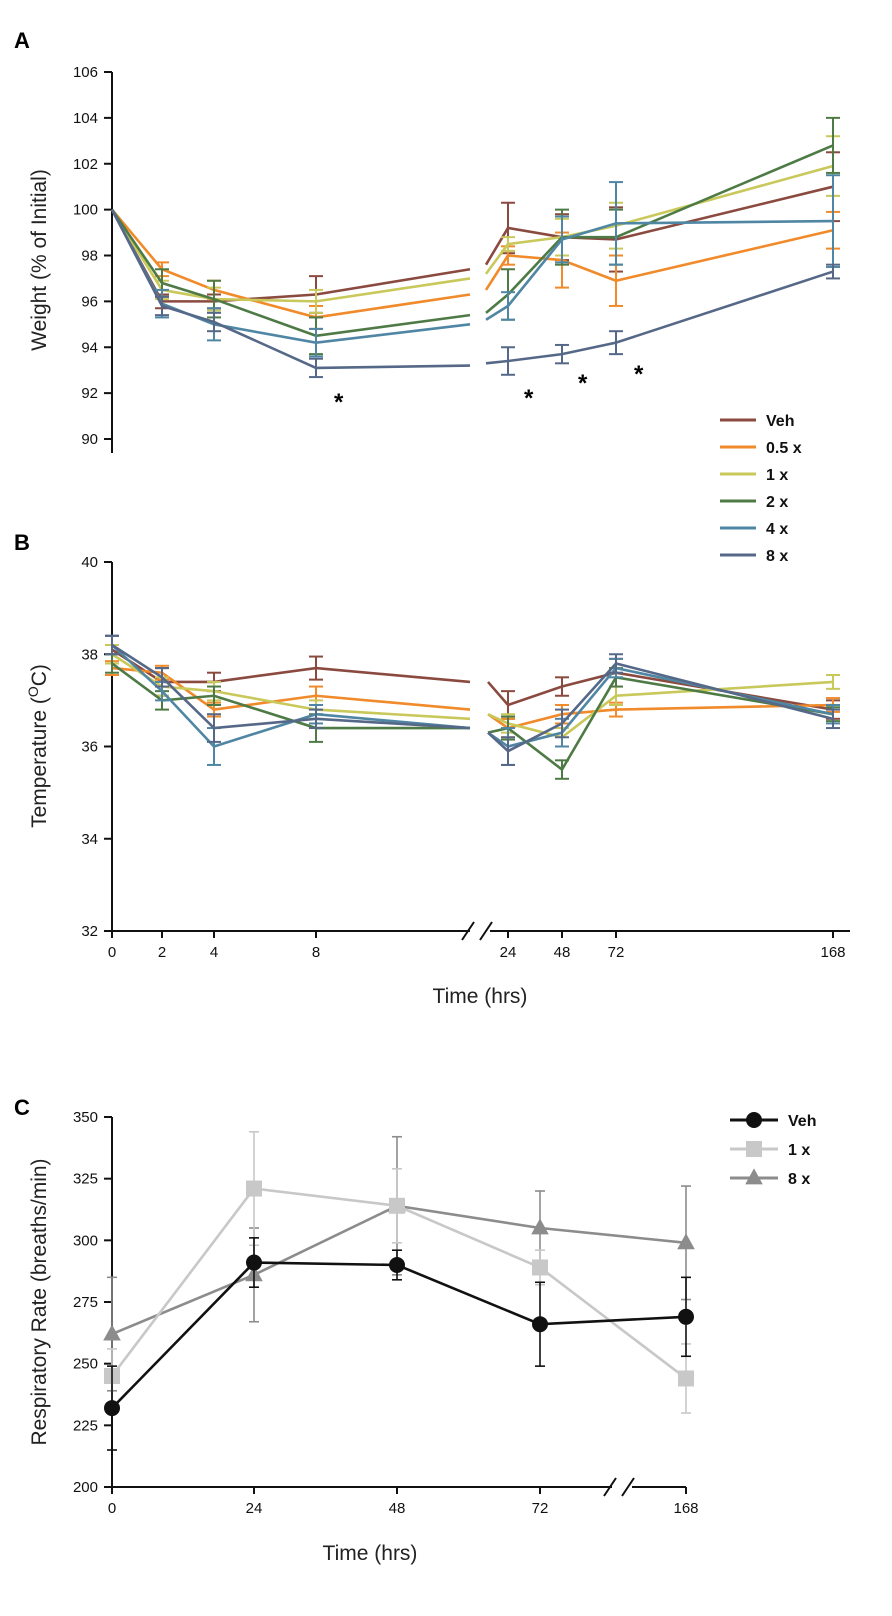 The width and height of the screenshot is (892, 1616). What do you see at coordinates (89, 562) in the screenshot?
I see `ytick-label: 40` at bounding box center [89, 562].